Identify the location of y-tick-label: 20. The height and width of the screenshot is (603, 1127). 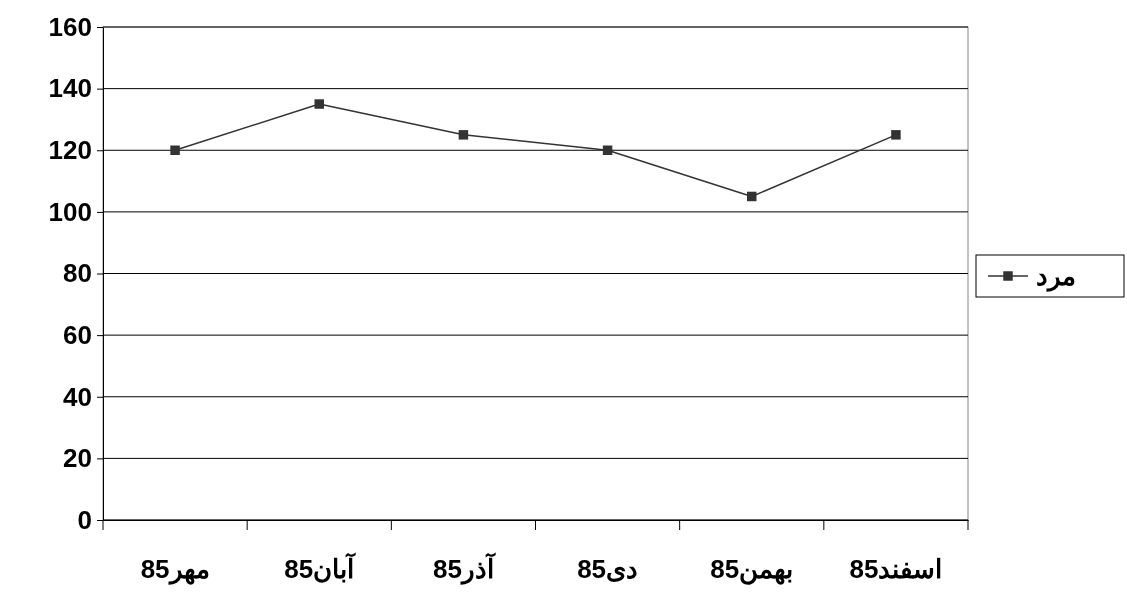
(77, 458).